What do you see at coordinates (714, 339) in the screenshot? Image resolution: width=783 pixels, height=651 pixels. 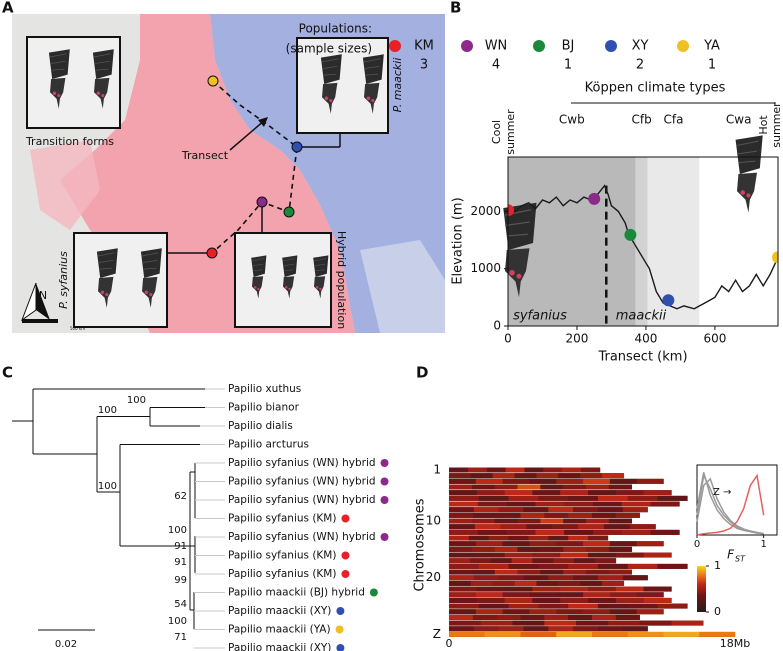 I see `x-tick-label: 600` at bounding box center [714, 339].